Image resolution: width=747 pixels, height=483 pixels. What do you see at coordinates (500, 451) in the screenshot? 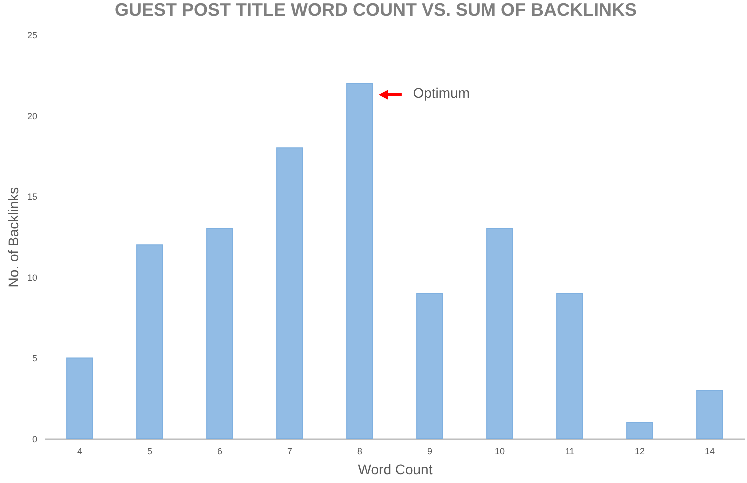
I see `x-tick-label: 10` at bounding box center [500, 451].